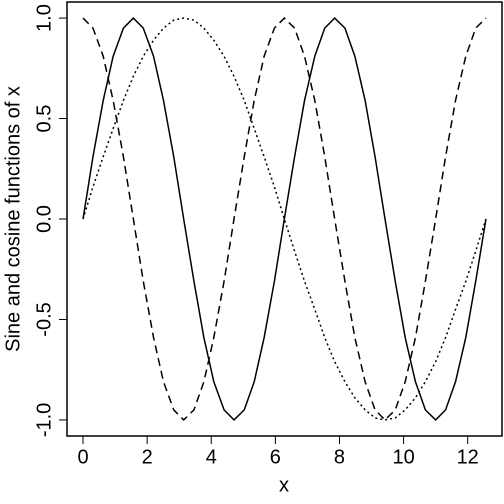 The image size is (504, 504). I want to click on x-tick-label: 10, so click(403, 457).